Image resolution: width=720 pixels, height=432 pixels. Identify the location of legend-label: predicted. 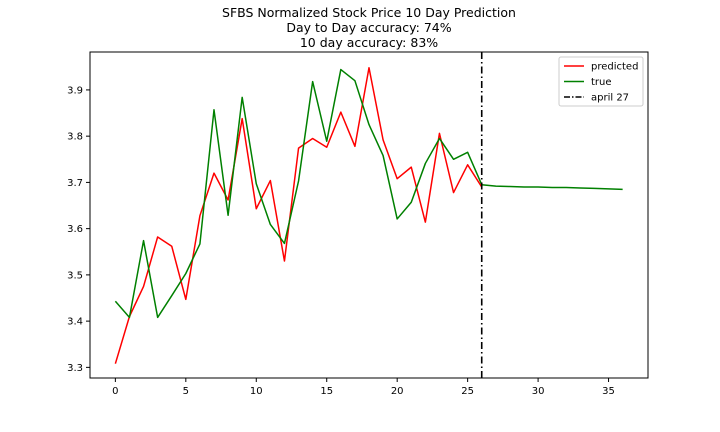
(614, 67).